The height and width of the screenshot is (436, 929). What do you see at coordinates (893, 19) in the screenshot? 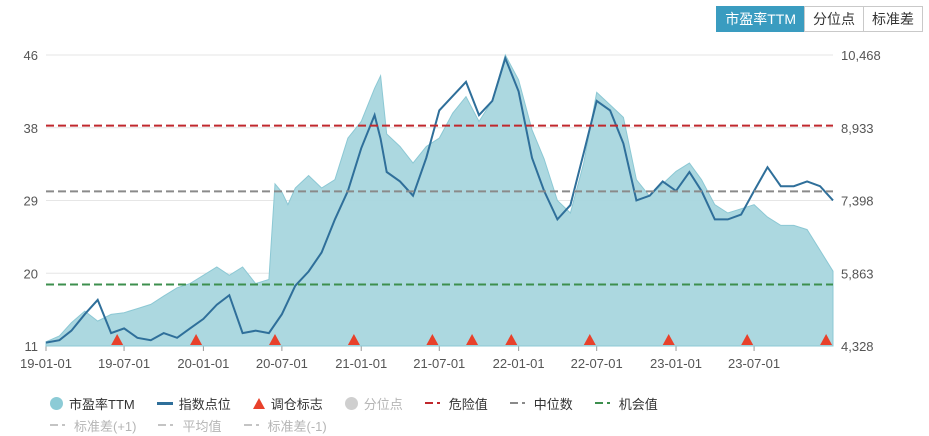
I see `tab-std-dev: 标准差` at bounding box center [893, 19].